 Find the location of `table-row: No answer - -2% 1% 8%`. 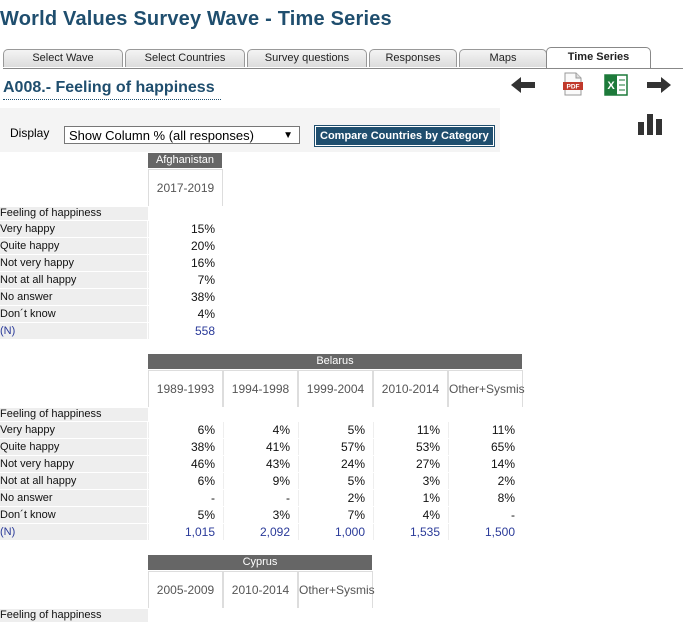

table-row: No answer - -2% 1% 8% is located at coordinates (261, 498).